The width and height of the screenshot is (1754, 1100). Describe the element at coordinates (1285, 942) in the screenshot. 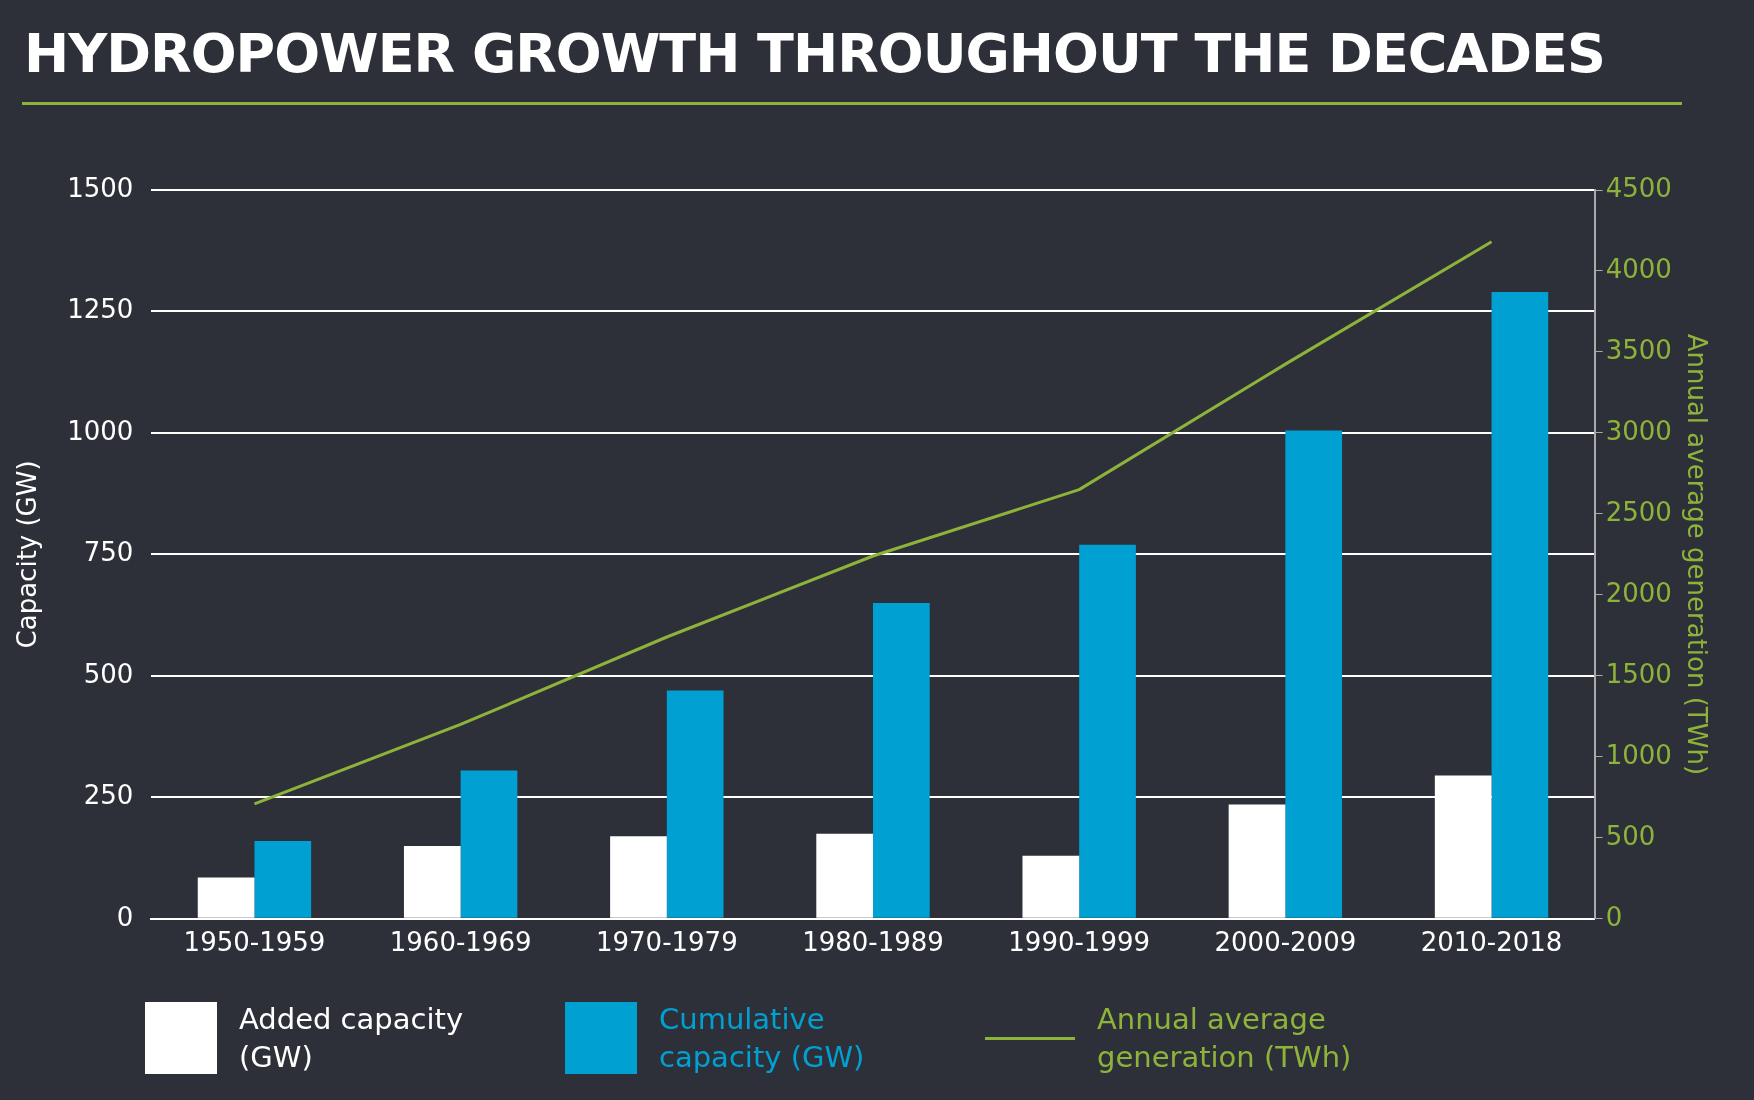

I see `x-tick-label: 2000-2009` at that location.